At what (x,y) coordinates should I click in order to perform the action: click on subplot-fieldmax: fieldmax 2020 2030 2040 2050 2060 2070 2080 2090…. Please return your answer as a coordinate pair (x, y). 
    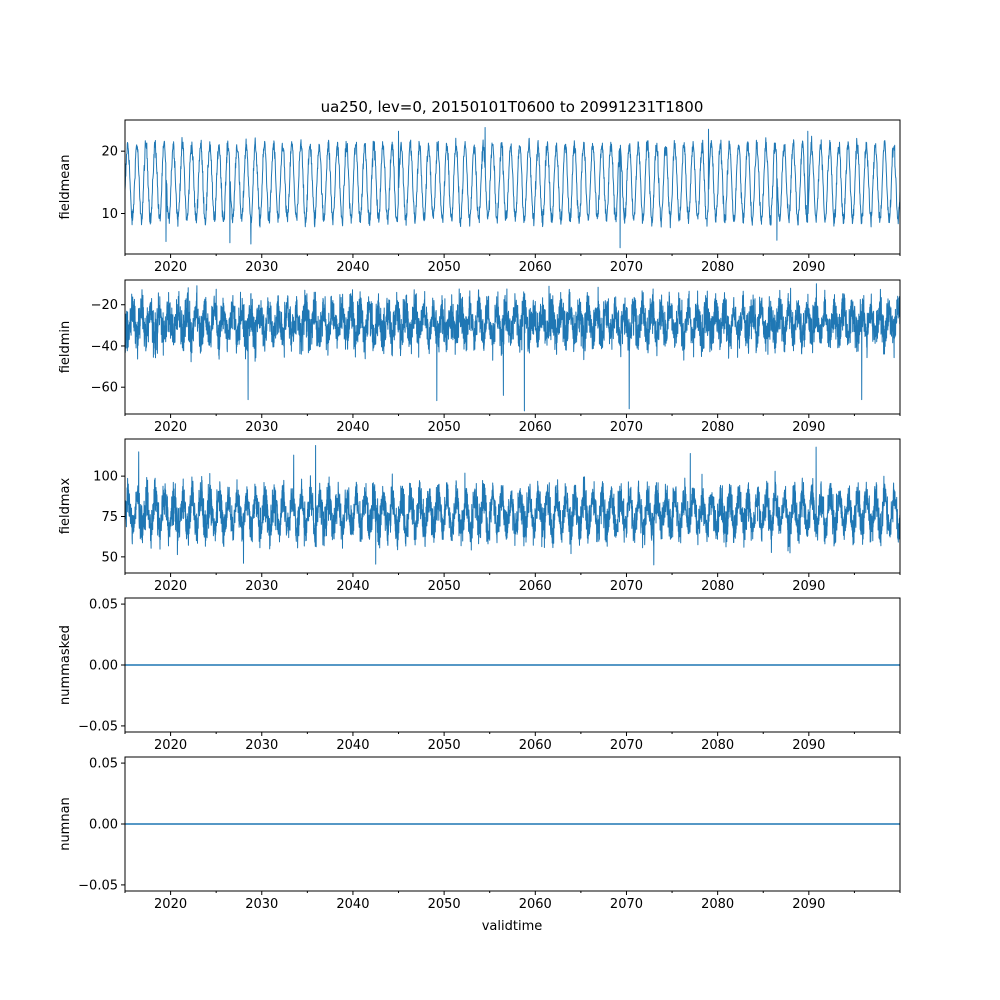
    Looking at the image, I should click on (479, 516).